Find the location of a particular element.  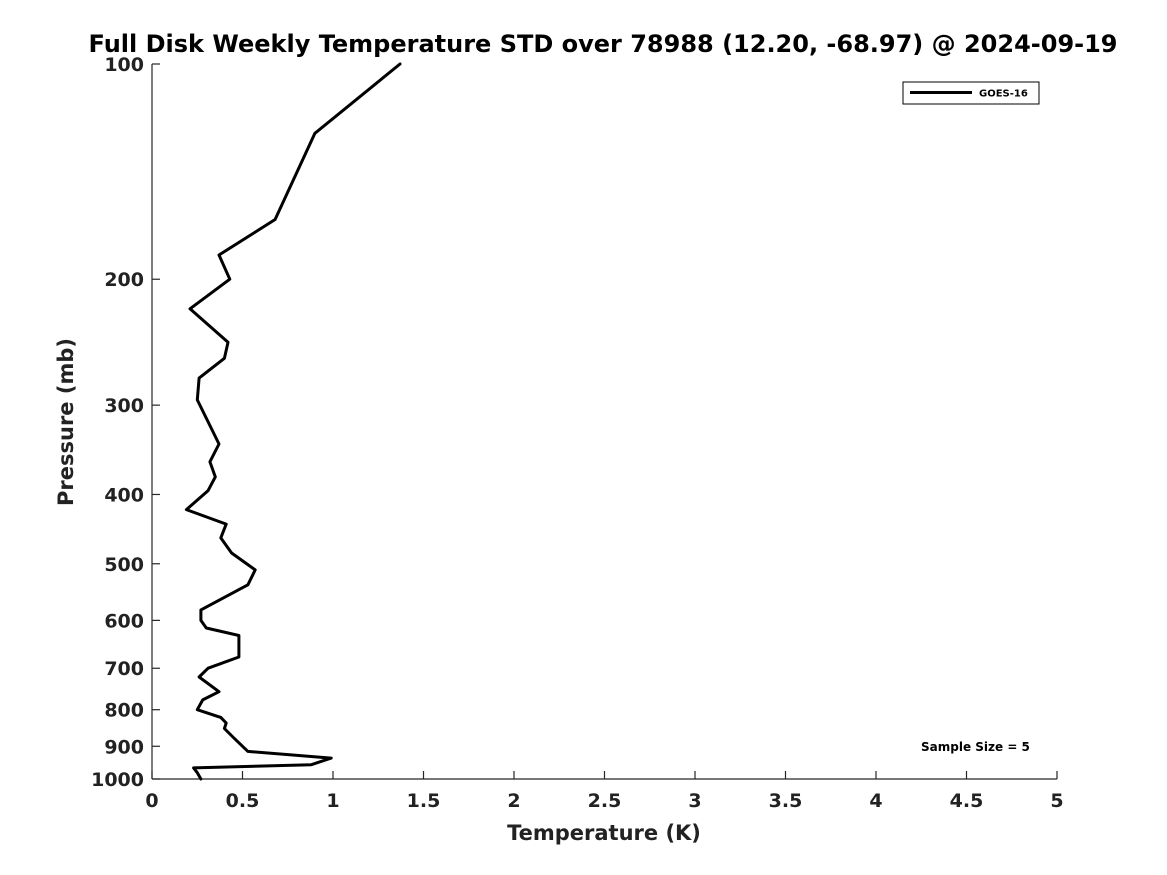

y-axis-label: Pressure (mb) is located at coordinates (66, 422).